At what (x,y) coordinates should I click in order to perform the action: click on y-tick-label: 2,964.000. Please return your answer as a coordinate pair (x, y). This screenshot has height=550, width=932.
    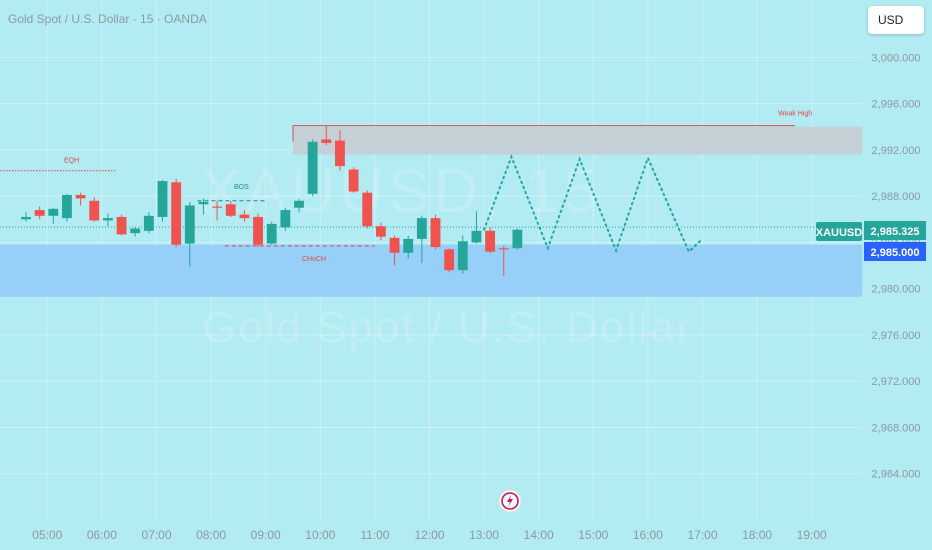
    Looking at the image, I should click on (896, 475).